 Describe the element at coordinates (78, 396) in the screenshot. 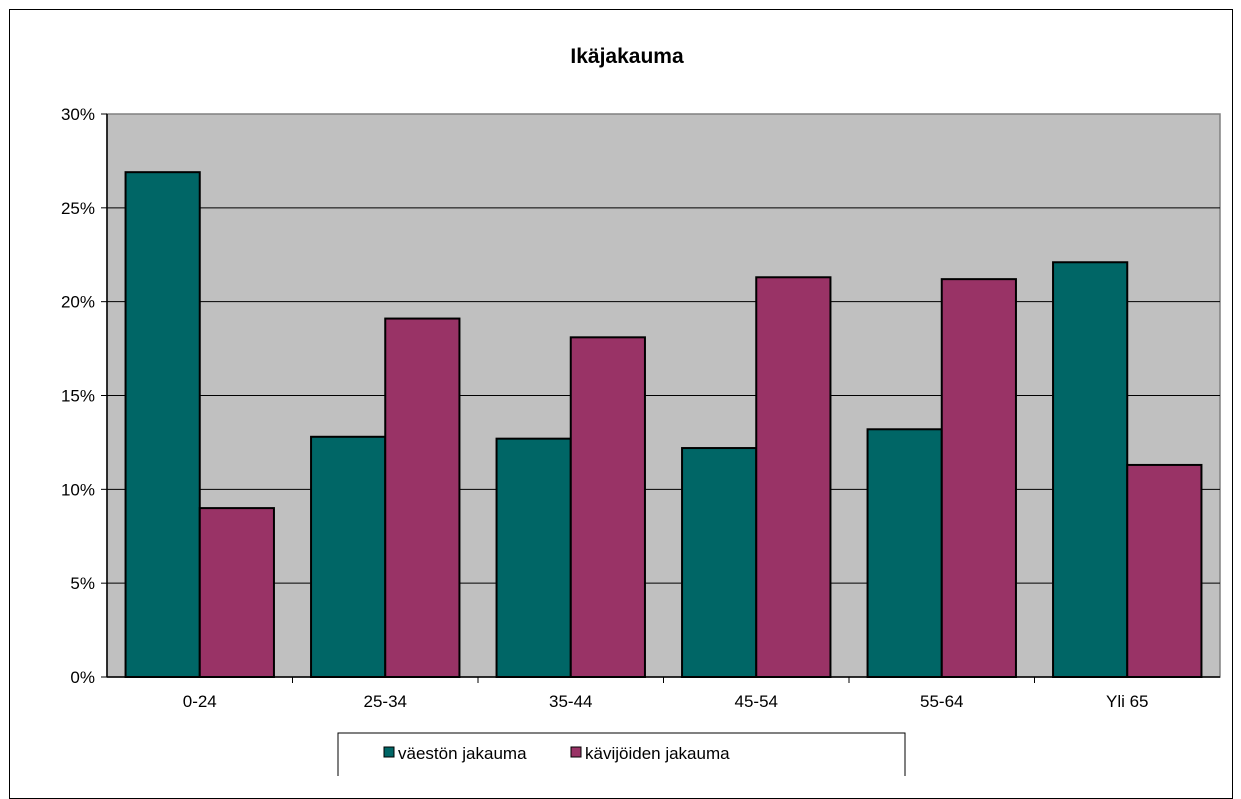

I see `y-tick-label: 15%` at that location.